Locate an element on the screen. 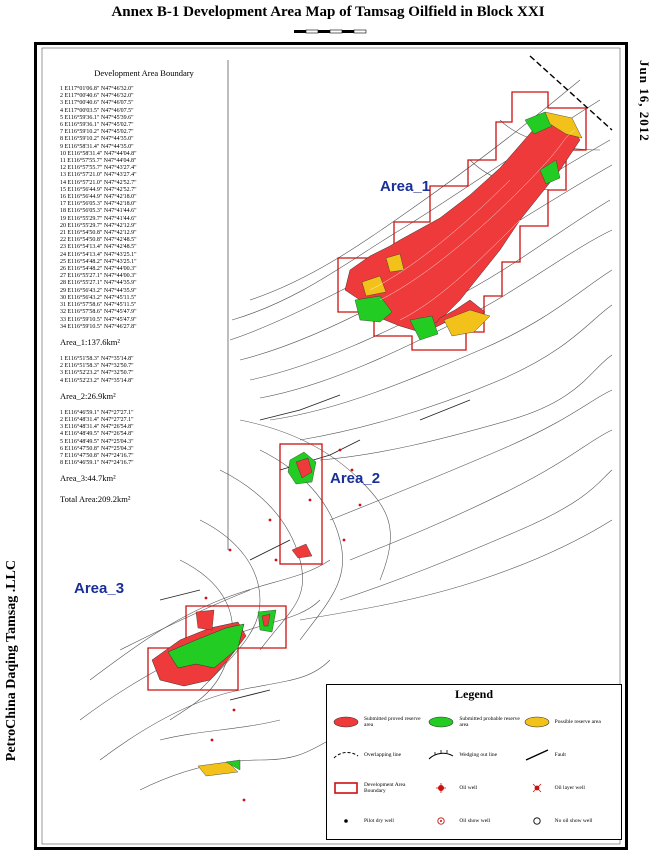 This screenshot has width=656, height=860. area1-area-text: Area_1:137.6km² is located at coordinates (90, 341).